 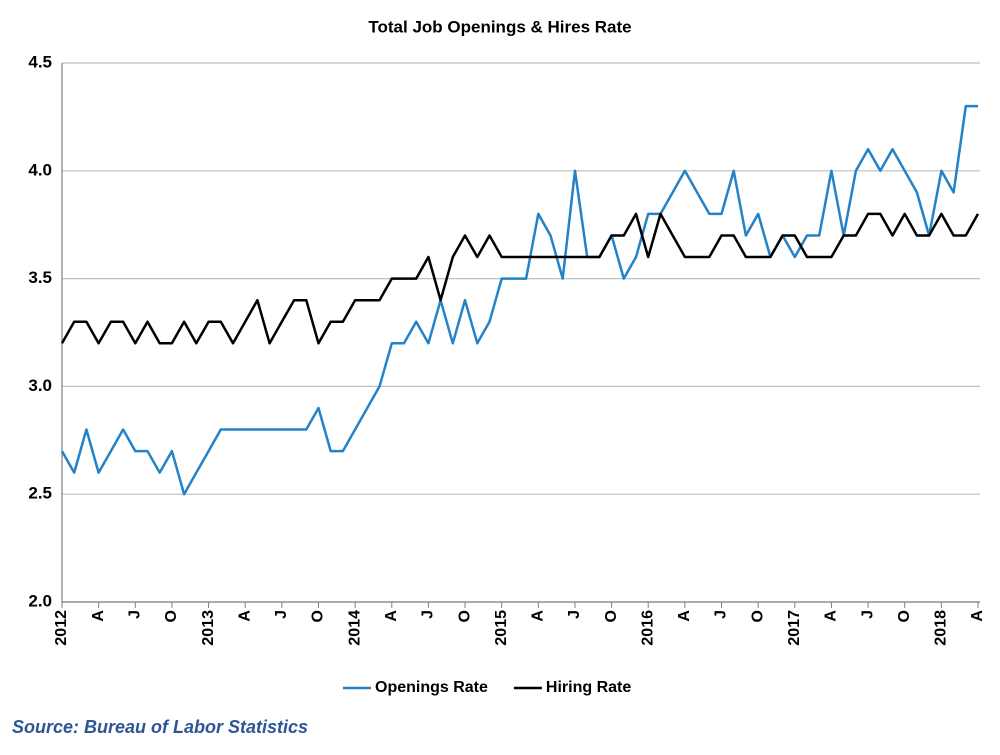 What do you see at coordinates (501, 628) in the screenshot?
I see `x-tick-label: 2015` at bounding box center [501, 628].